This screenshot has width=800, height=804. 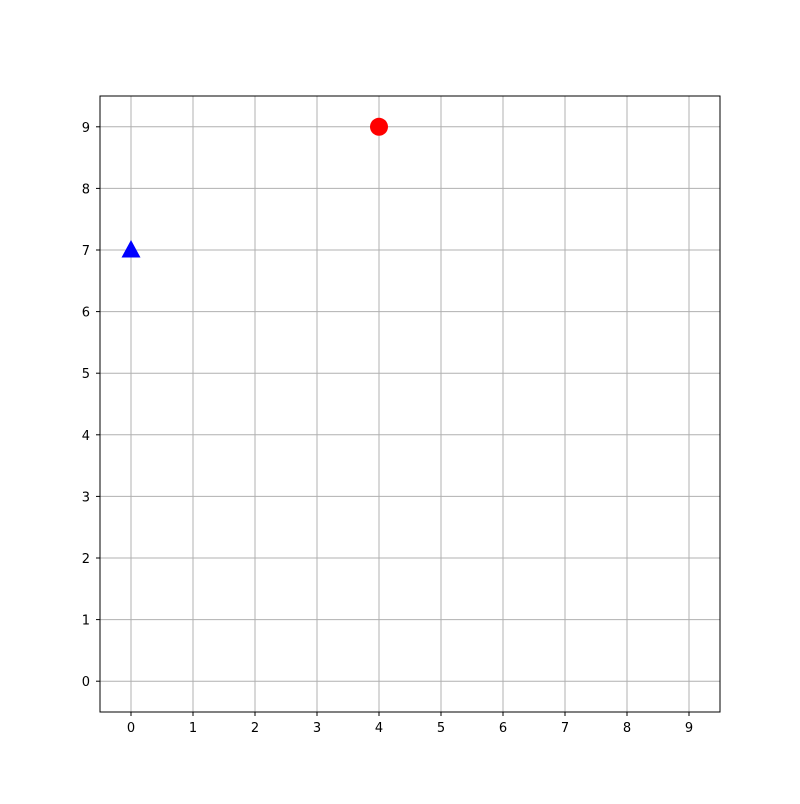 What do you see at coordinates (86, 436) in the screenshot?
I see `y-tick-label: 4` at bounding box center [86, 436].